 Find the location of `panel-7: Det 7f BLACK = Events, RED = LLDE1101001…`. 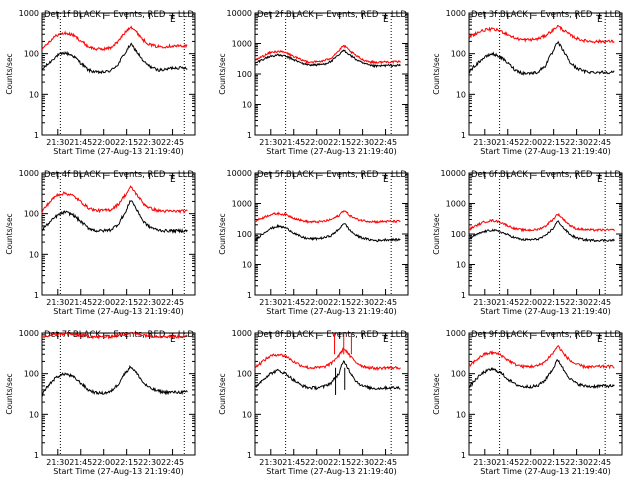

panel-7: Det 7f BLACK = Events, RED = LLDE1101001… is located at coordinates (100, 402).